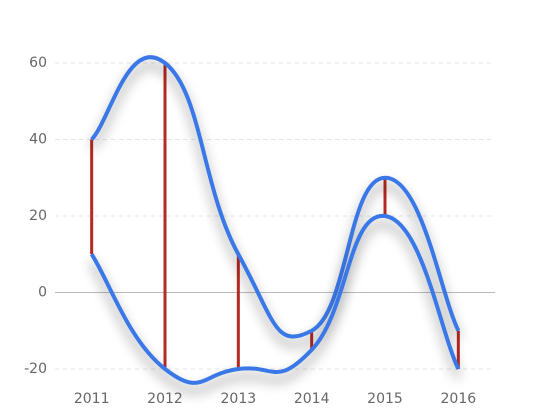  I want to click on x-tick-label: 2012, so click(165, 399).